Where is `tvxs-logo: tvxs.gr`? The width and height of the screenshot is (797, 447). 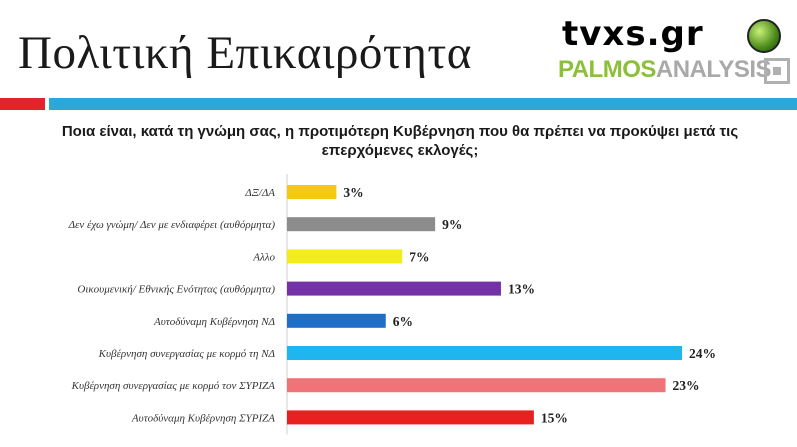
tvxs-logo: tvxs.gr is located at coordinates (633, 34).